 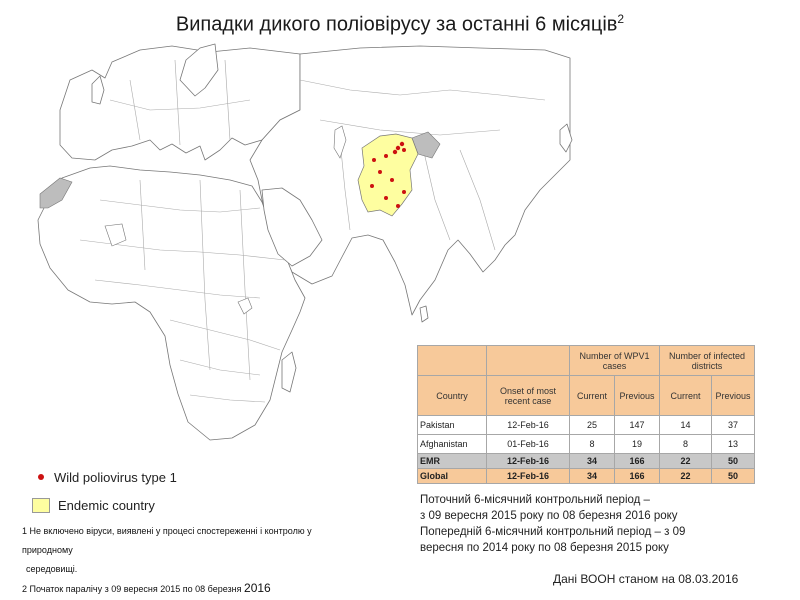 I want to click on western-sahara-region, so click(x=56, y=193).